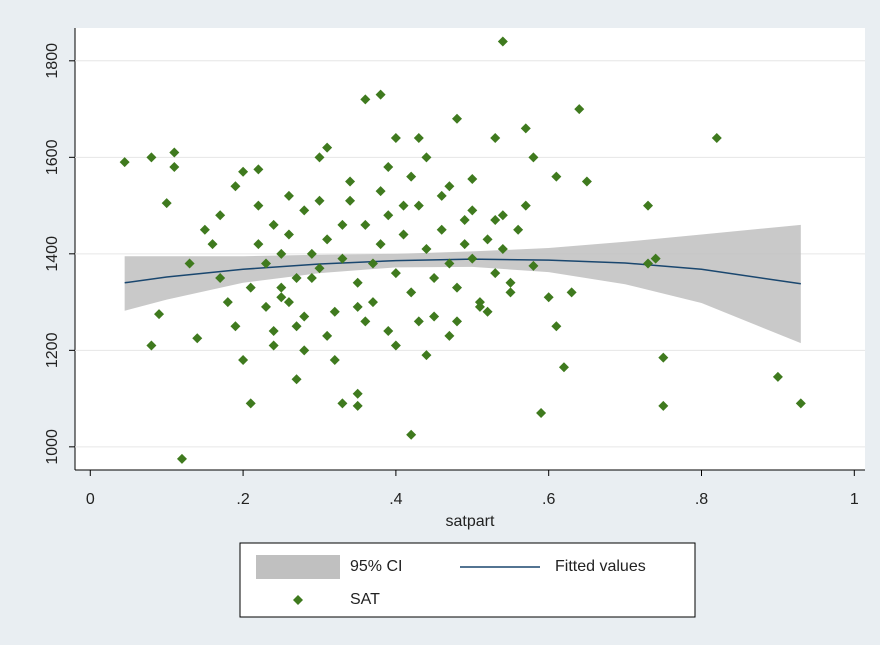 The width and height of the screenshot is (880, 645). What do you see at coordinates (470, 521) in the screenshot?
I see `x-axis-title: satpart` at bounding box center [470, 521].